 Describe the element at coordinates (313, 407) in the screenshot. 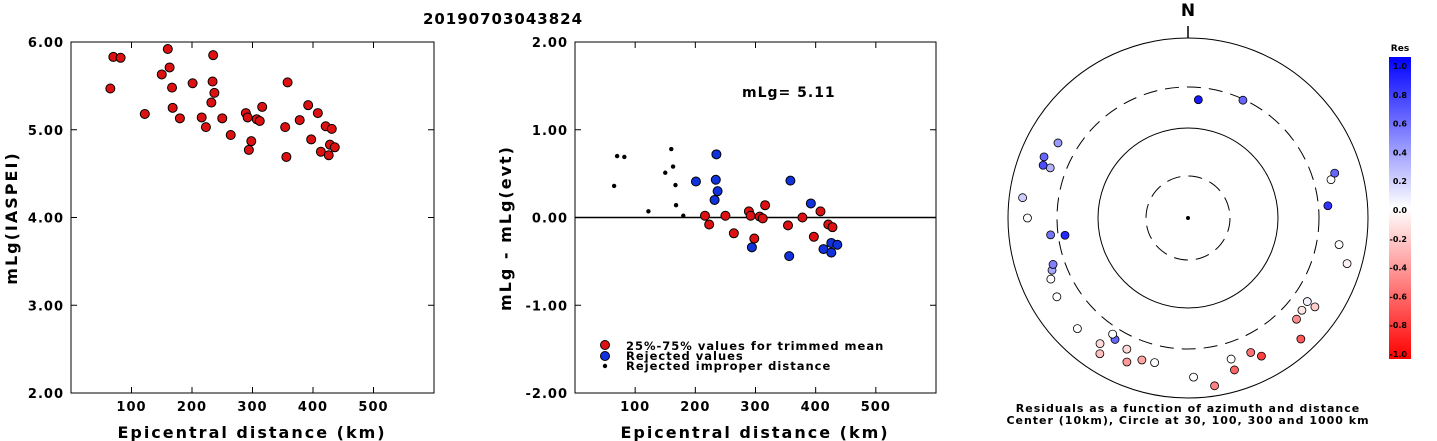

I see `p1-xtick-label: 400` at that location.